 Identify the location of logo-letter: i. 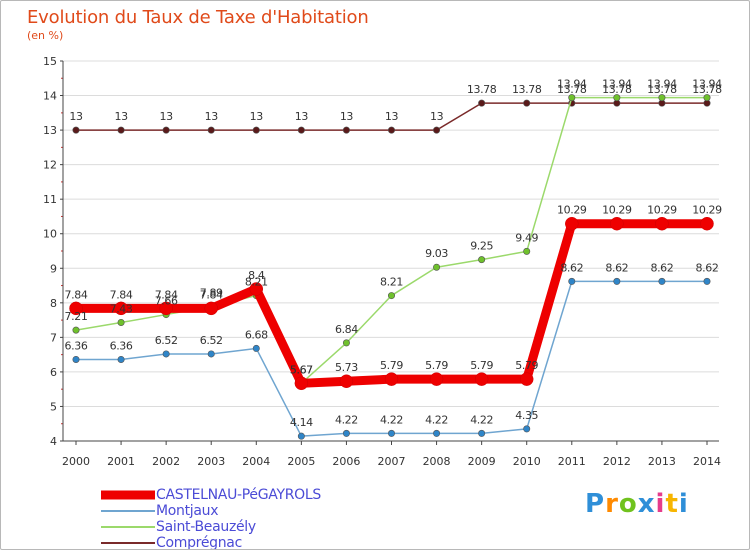
(660, 504).